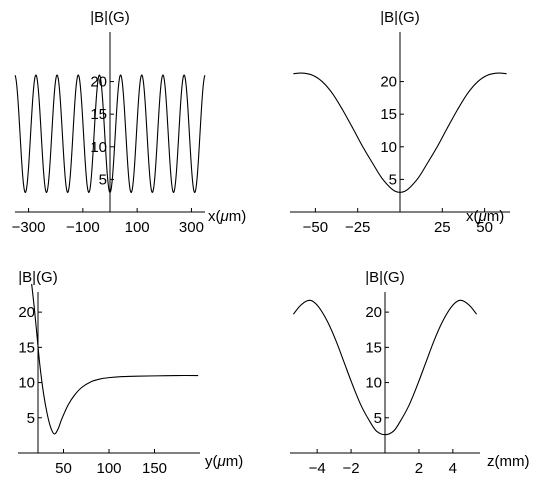 This screenshot has width=550, height=494. Describe the element at coordinates (508, 461) in the screenshot. I see `x-axis-label: z(mm)` at that location.